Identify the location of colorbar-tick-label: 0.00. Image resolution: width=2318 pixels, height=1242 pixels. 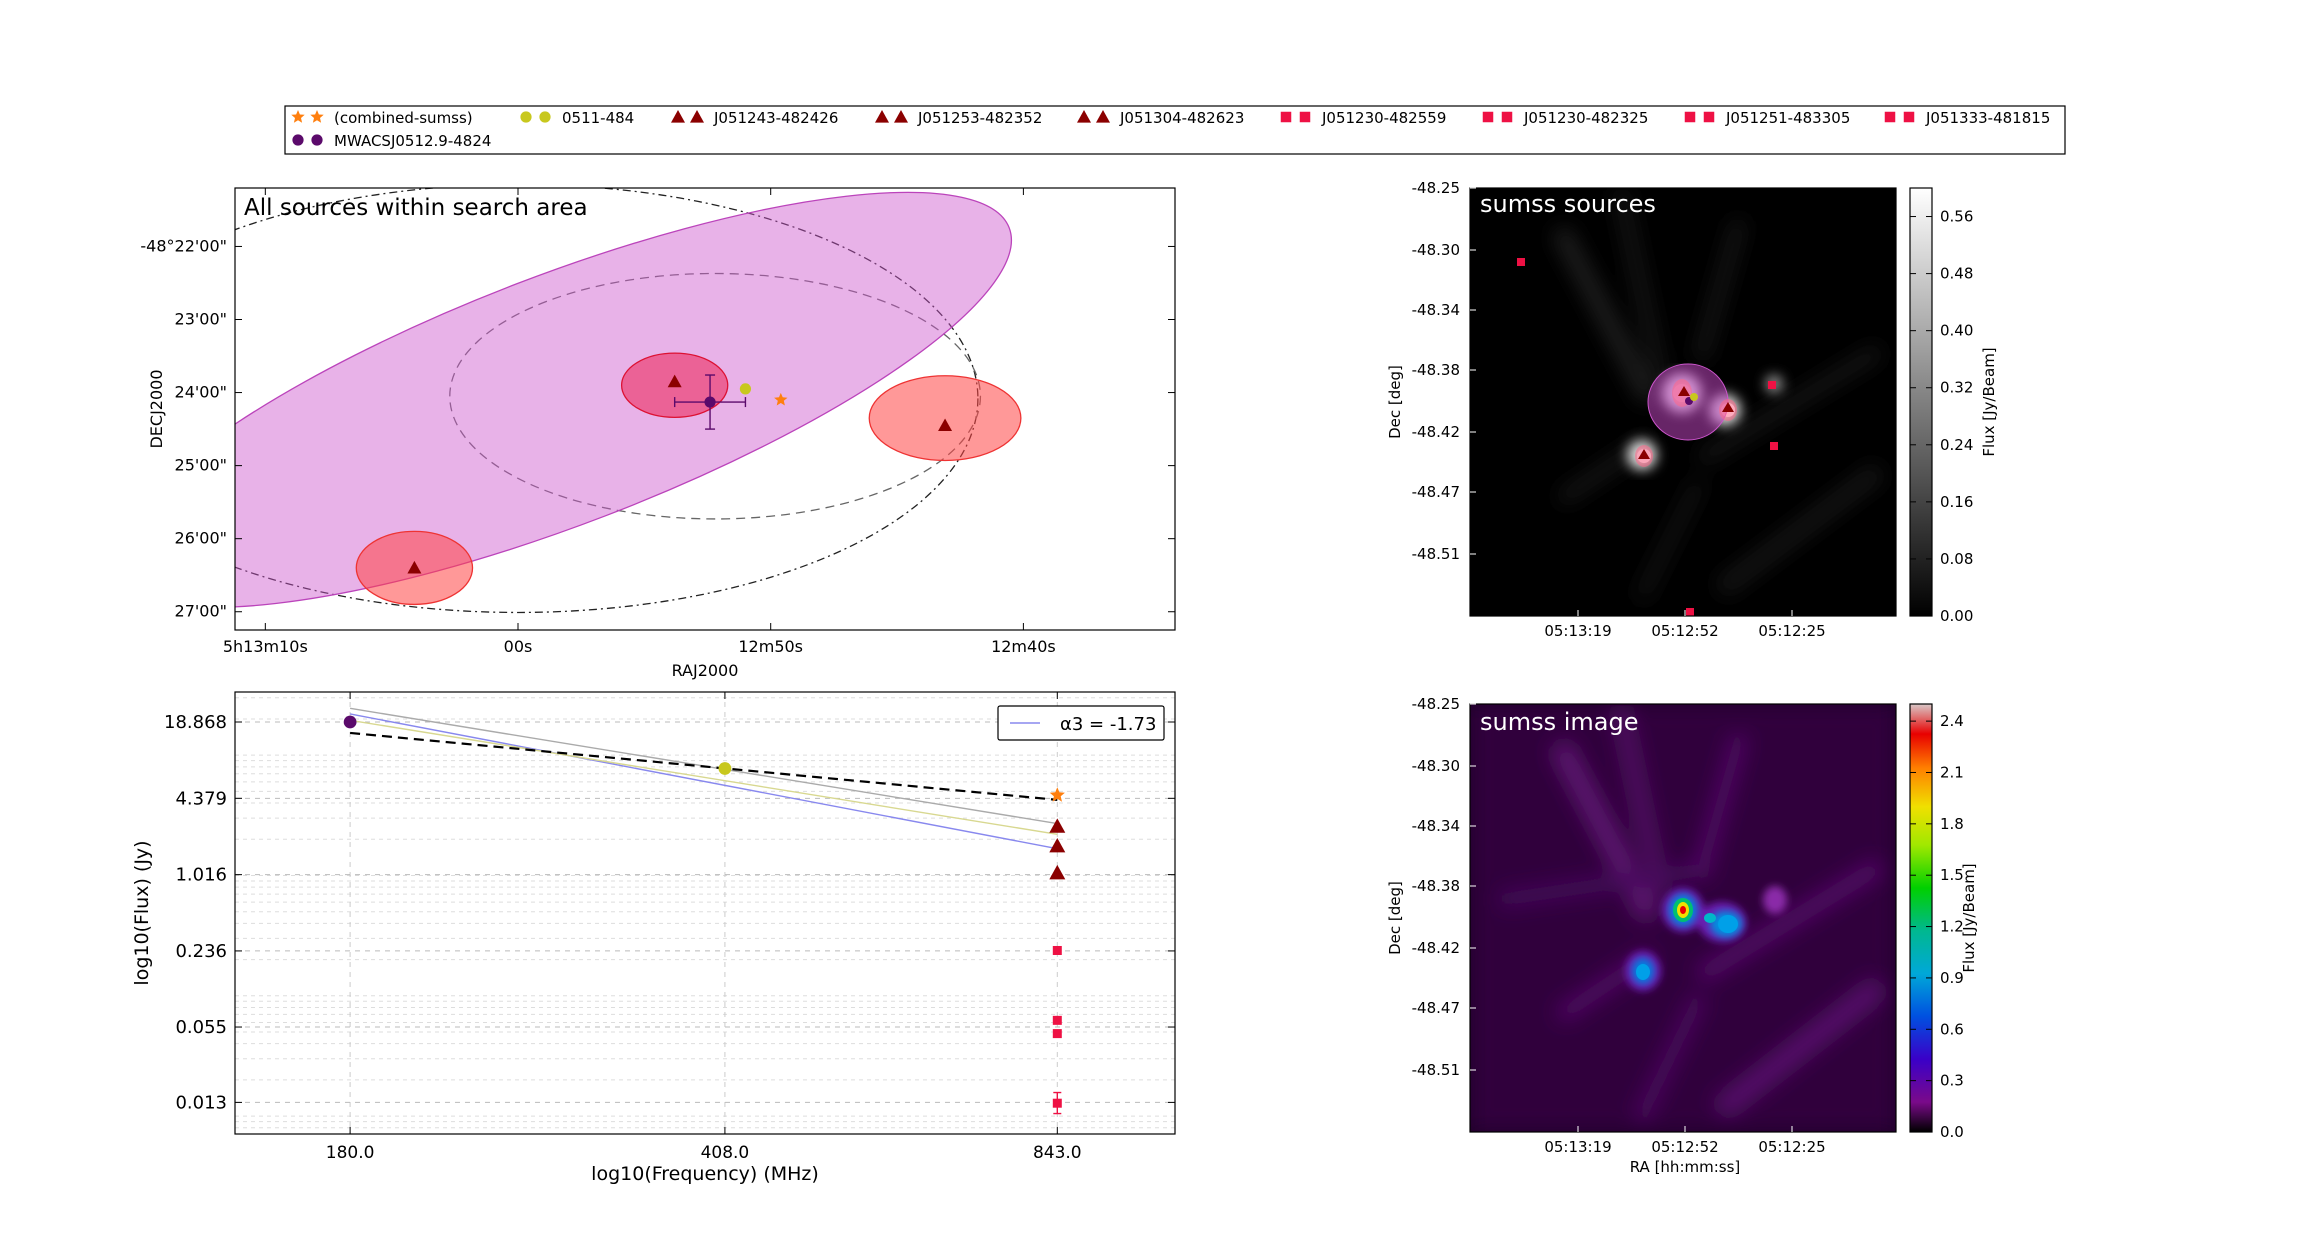
(1956, 616).